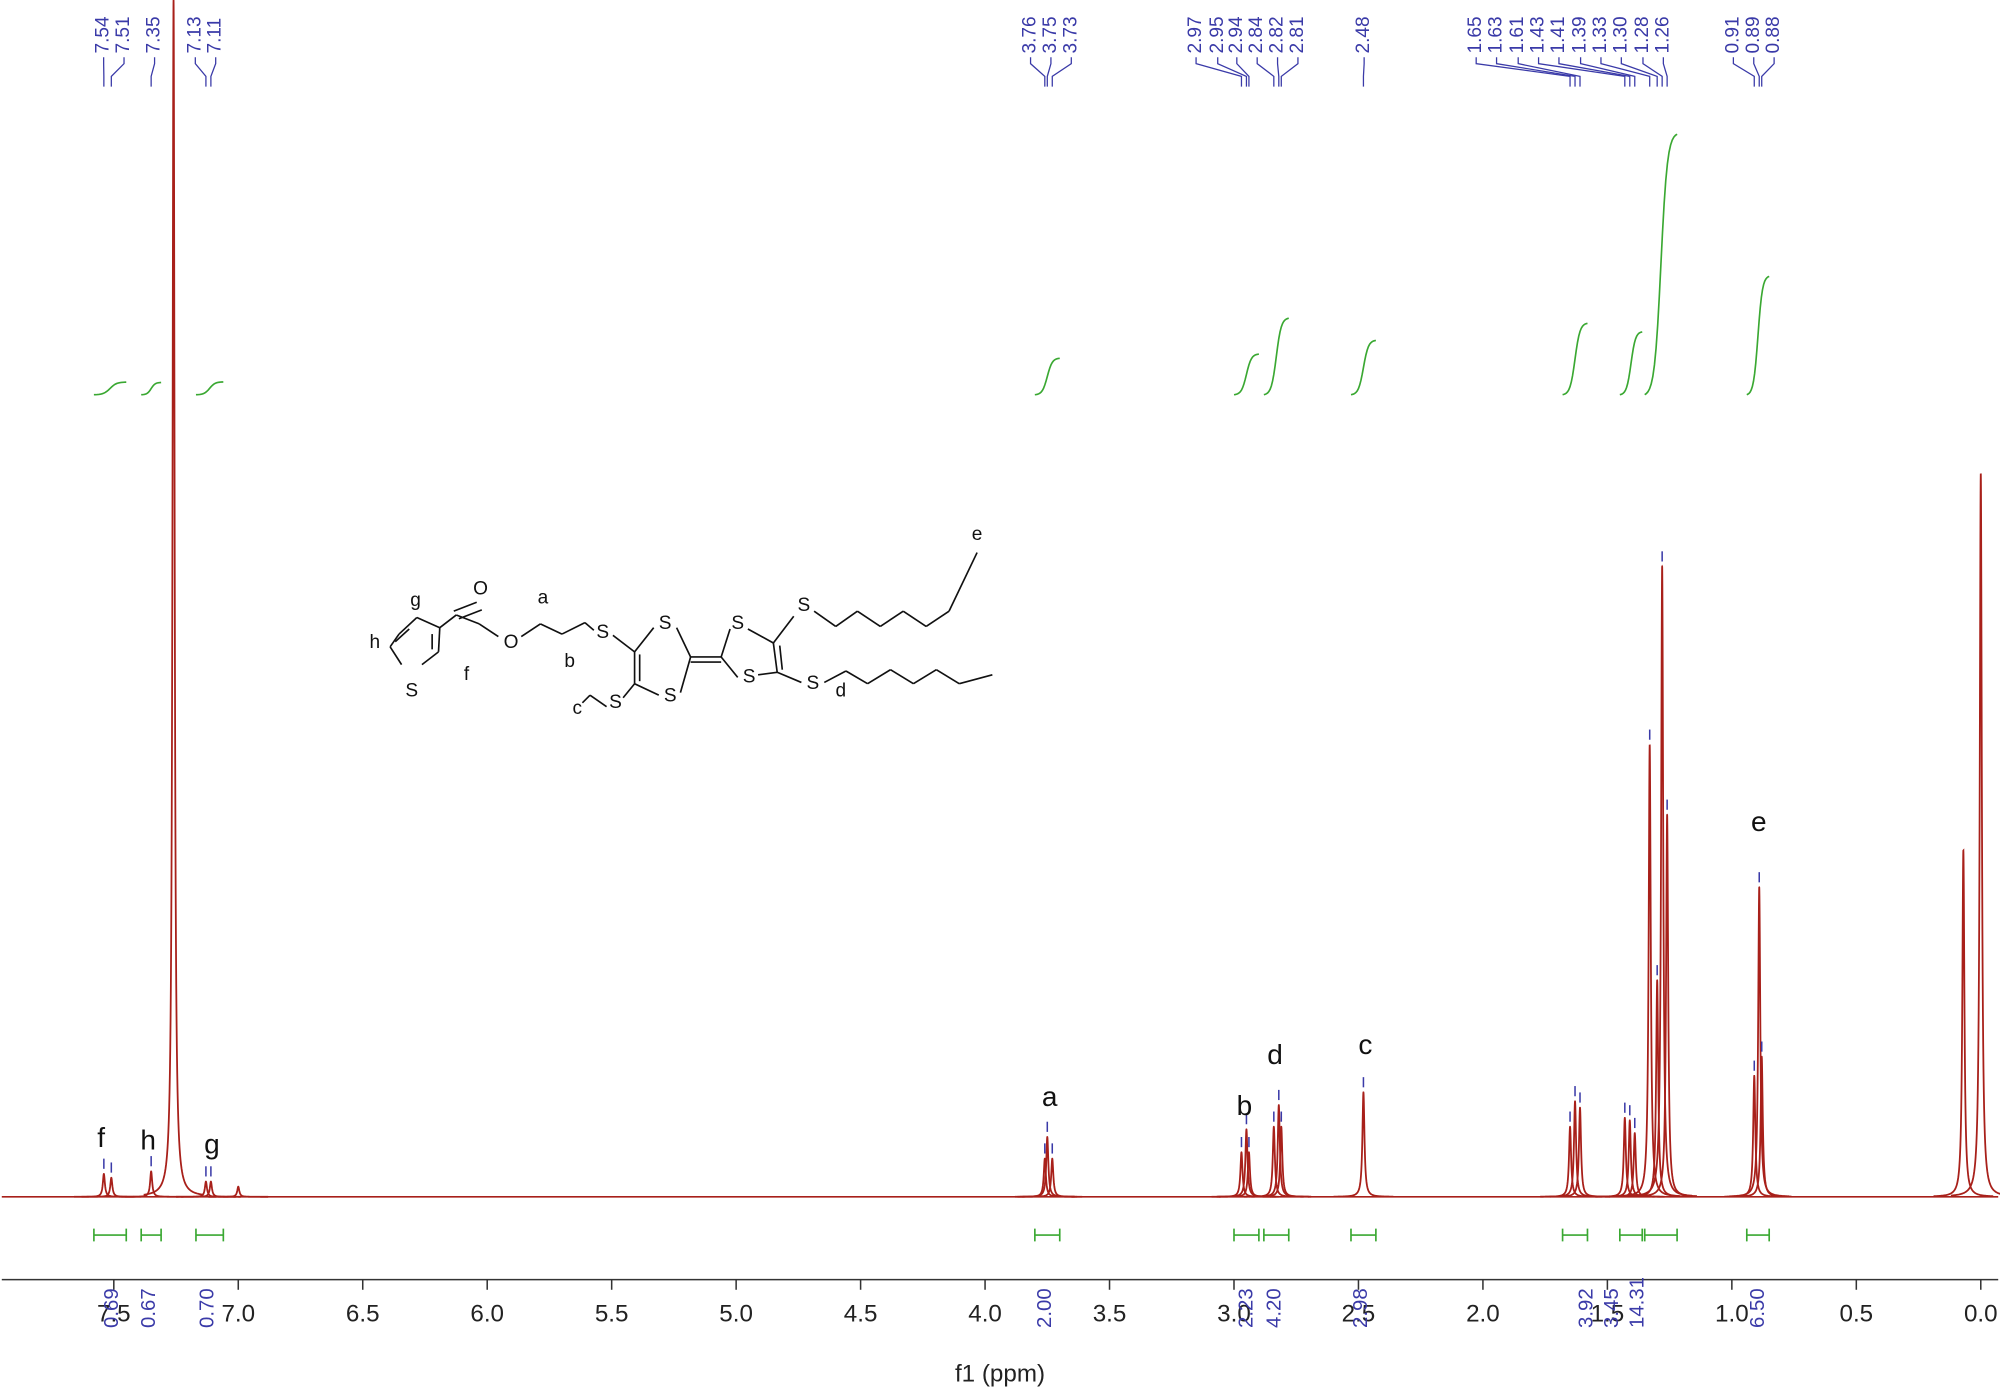 This screenshot has height=1398, width=2000. I want to click on atom-label: b, so click(569, 661).